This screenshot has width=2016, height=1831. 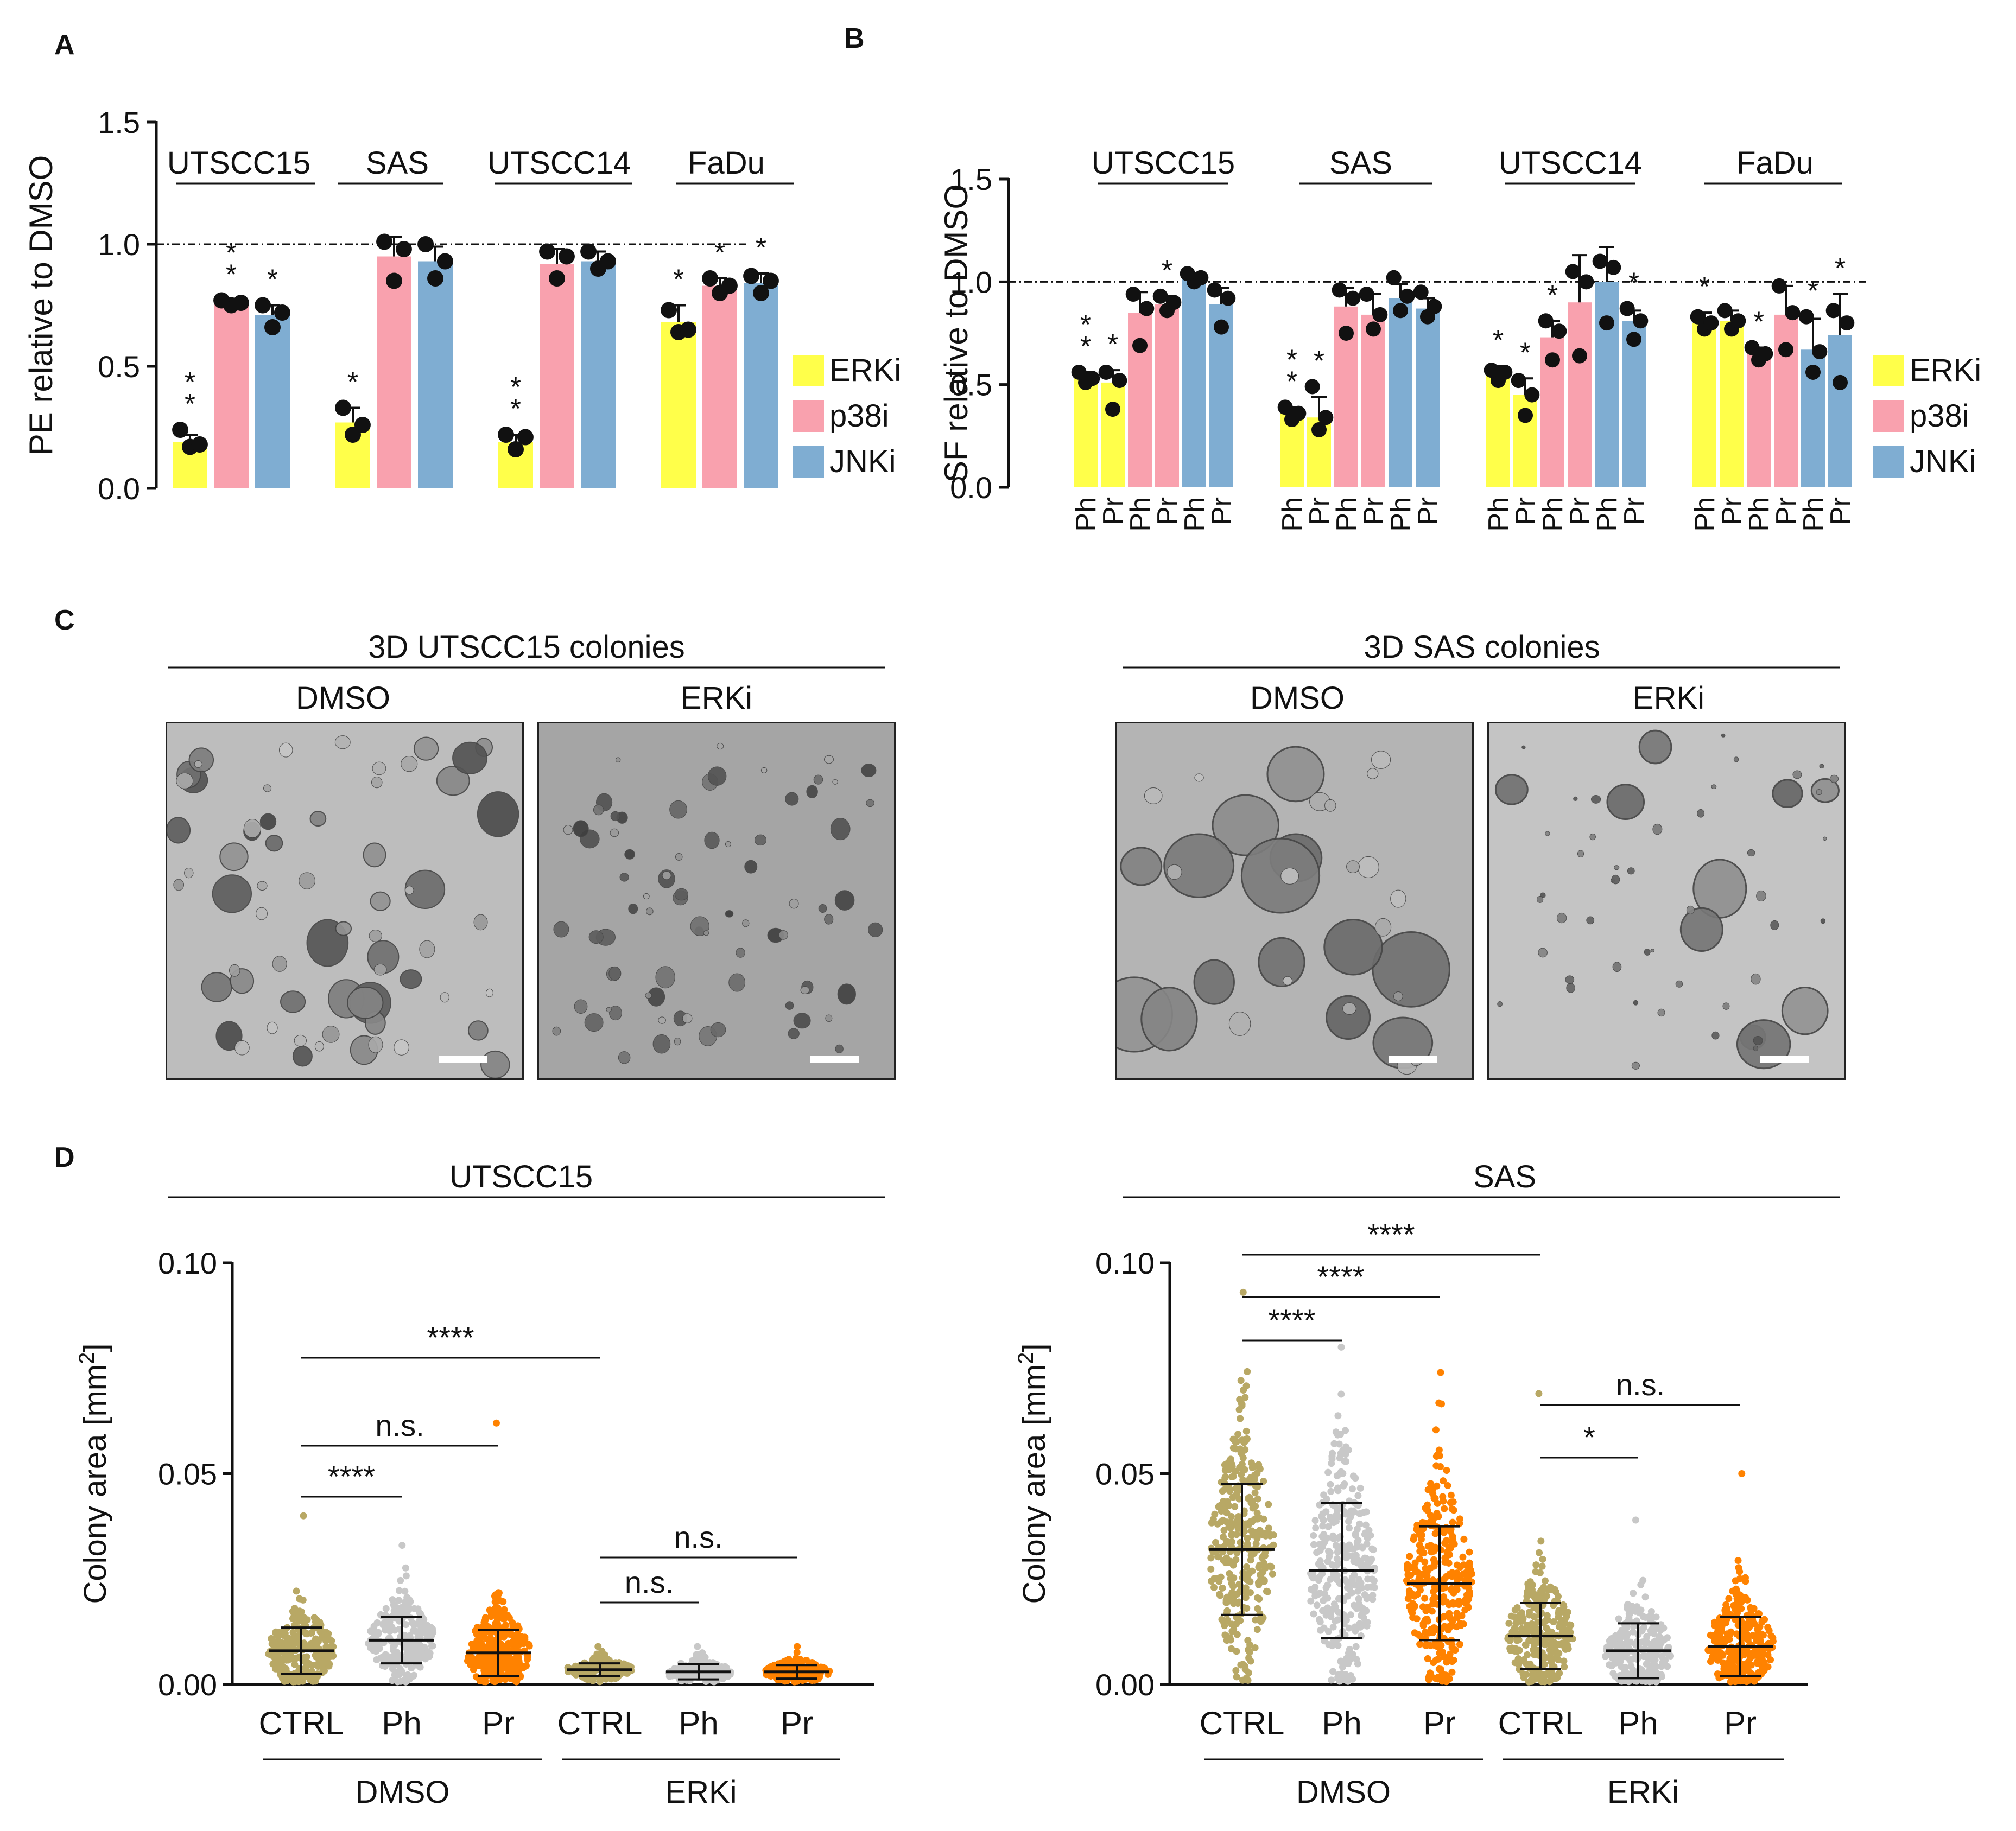 I want to click on y-tick-label: 0.10, so click(x=1125, y=1263).